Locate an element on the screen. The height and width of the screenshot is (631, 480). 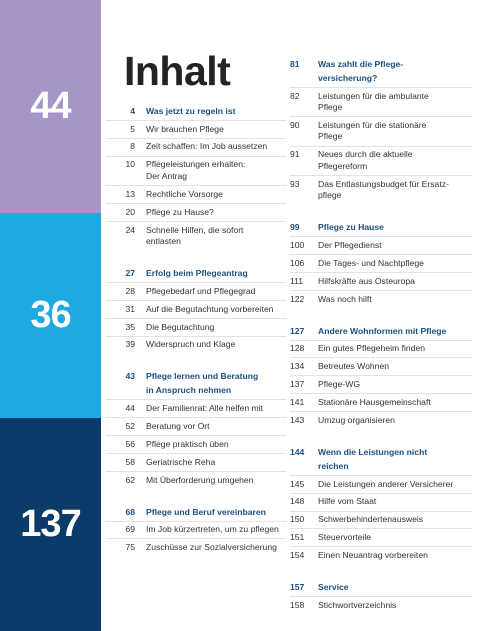
toc-entry: 122 Was noch hilft is located at coordinates (381, 298).